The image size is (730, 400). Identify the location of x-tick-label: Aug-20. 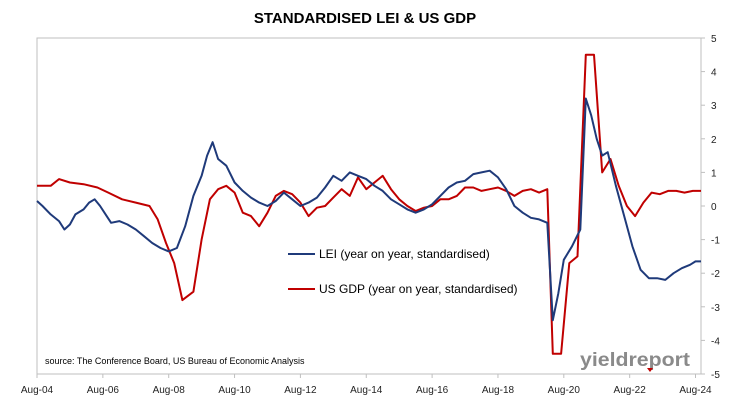
(564, 390).